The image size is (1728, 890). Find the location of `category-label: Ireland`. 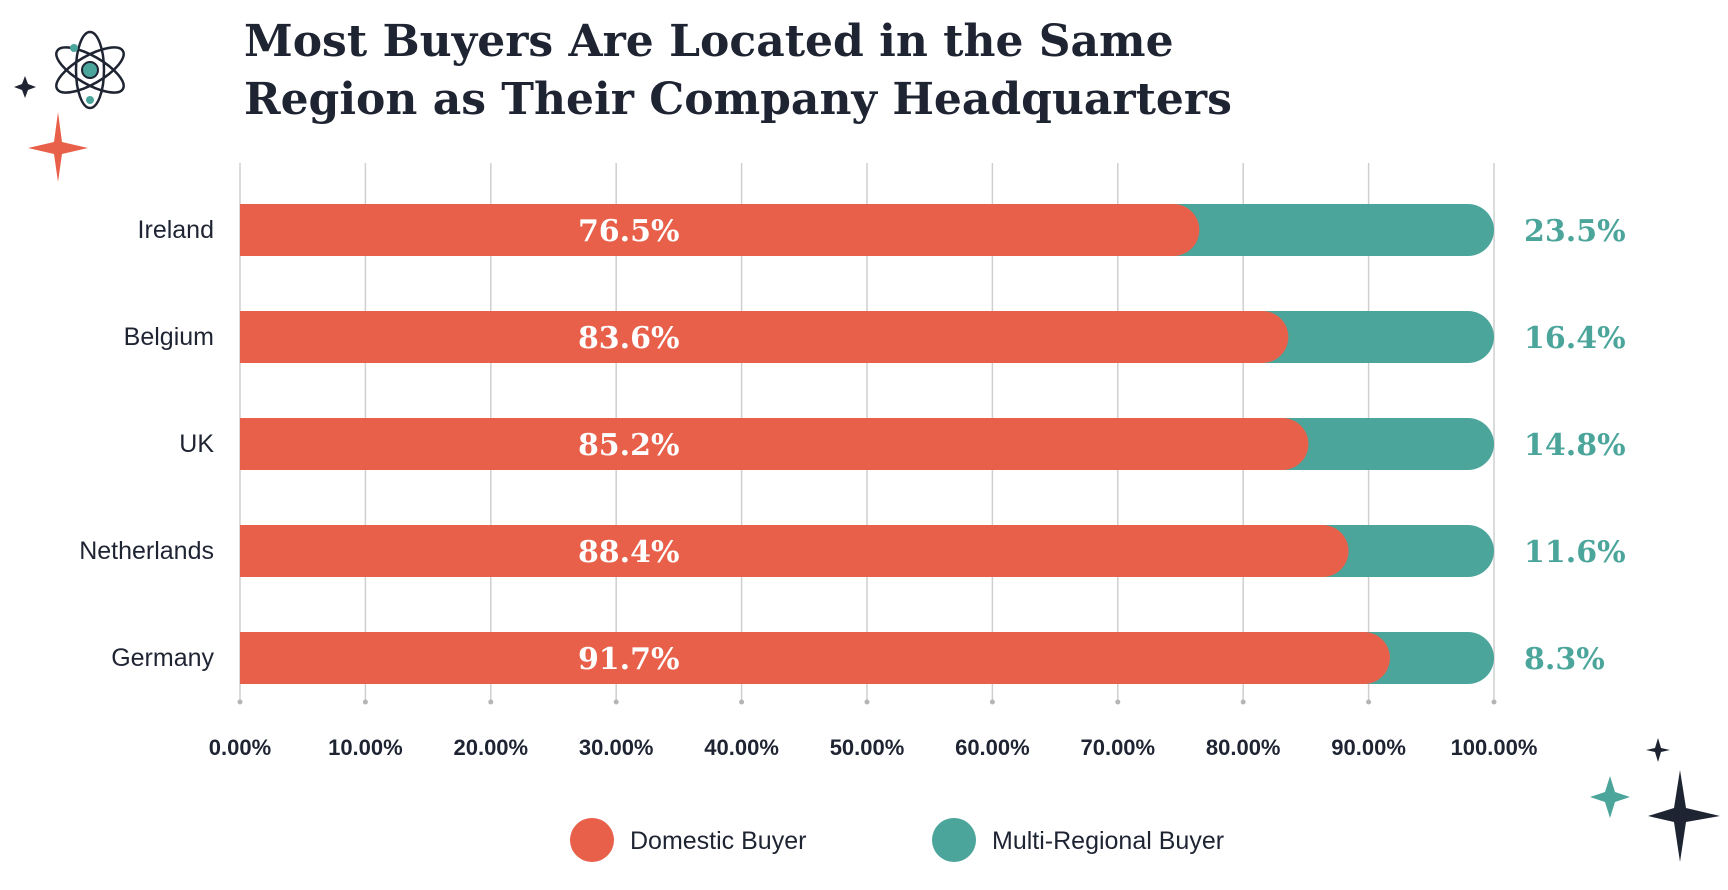

category-label: Ireland is located at coordinates (176, 230).